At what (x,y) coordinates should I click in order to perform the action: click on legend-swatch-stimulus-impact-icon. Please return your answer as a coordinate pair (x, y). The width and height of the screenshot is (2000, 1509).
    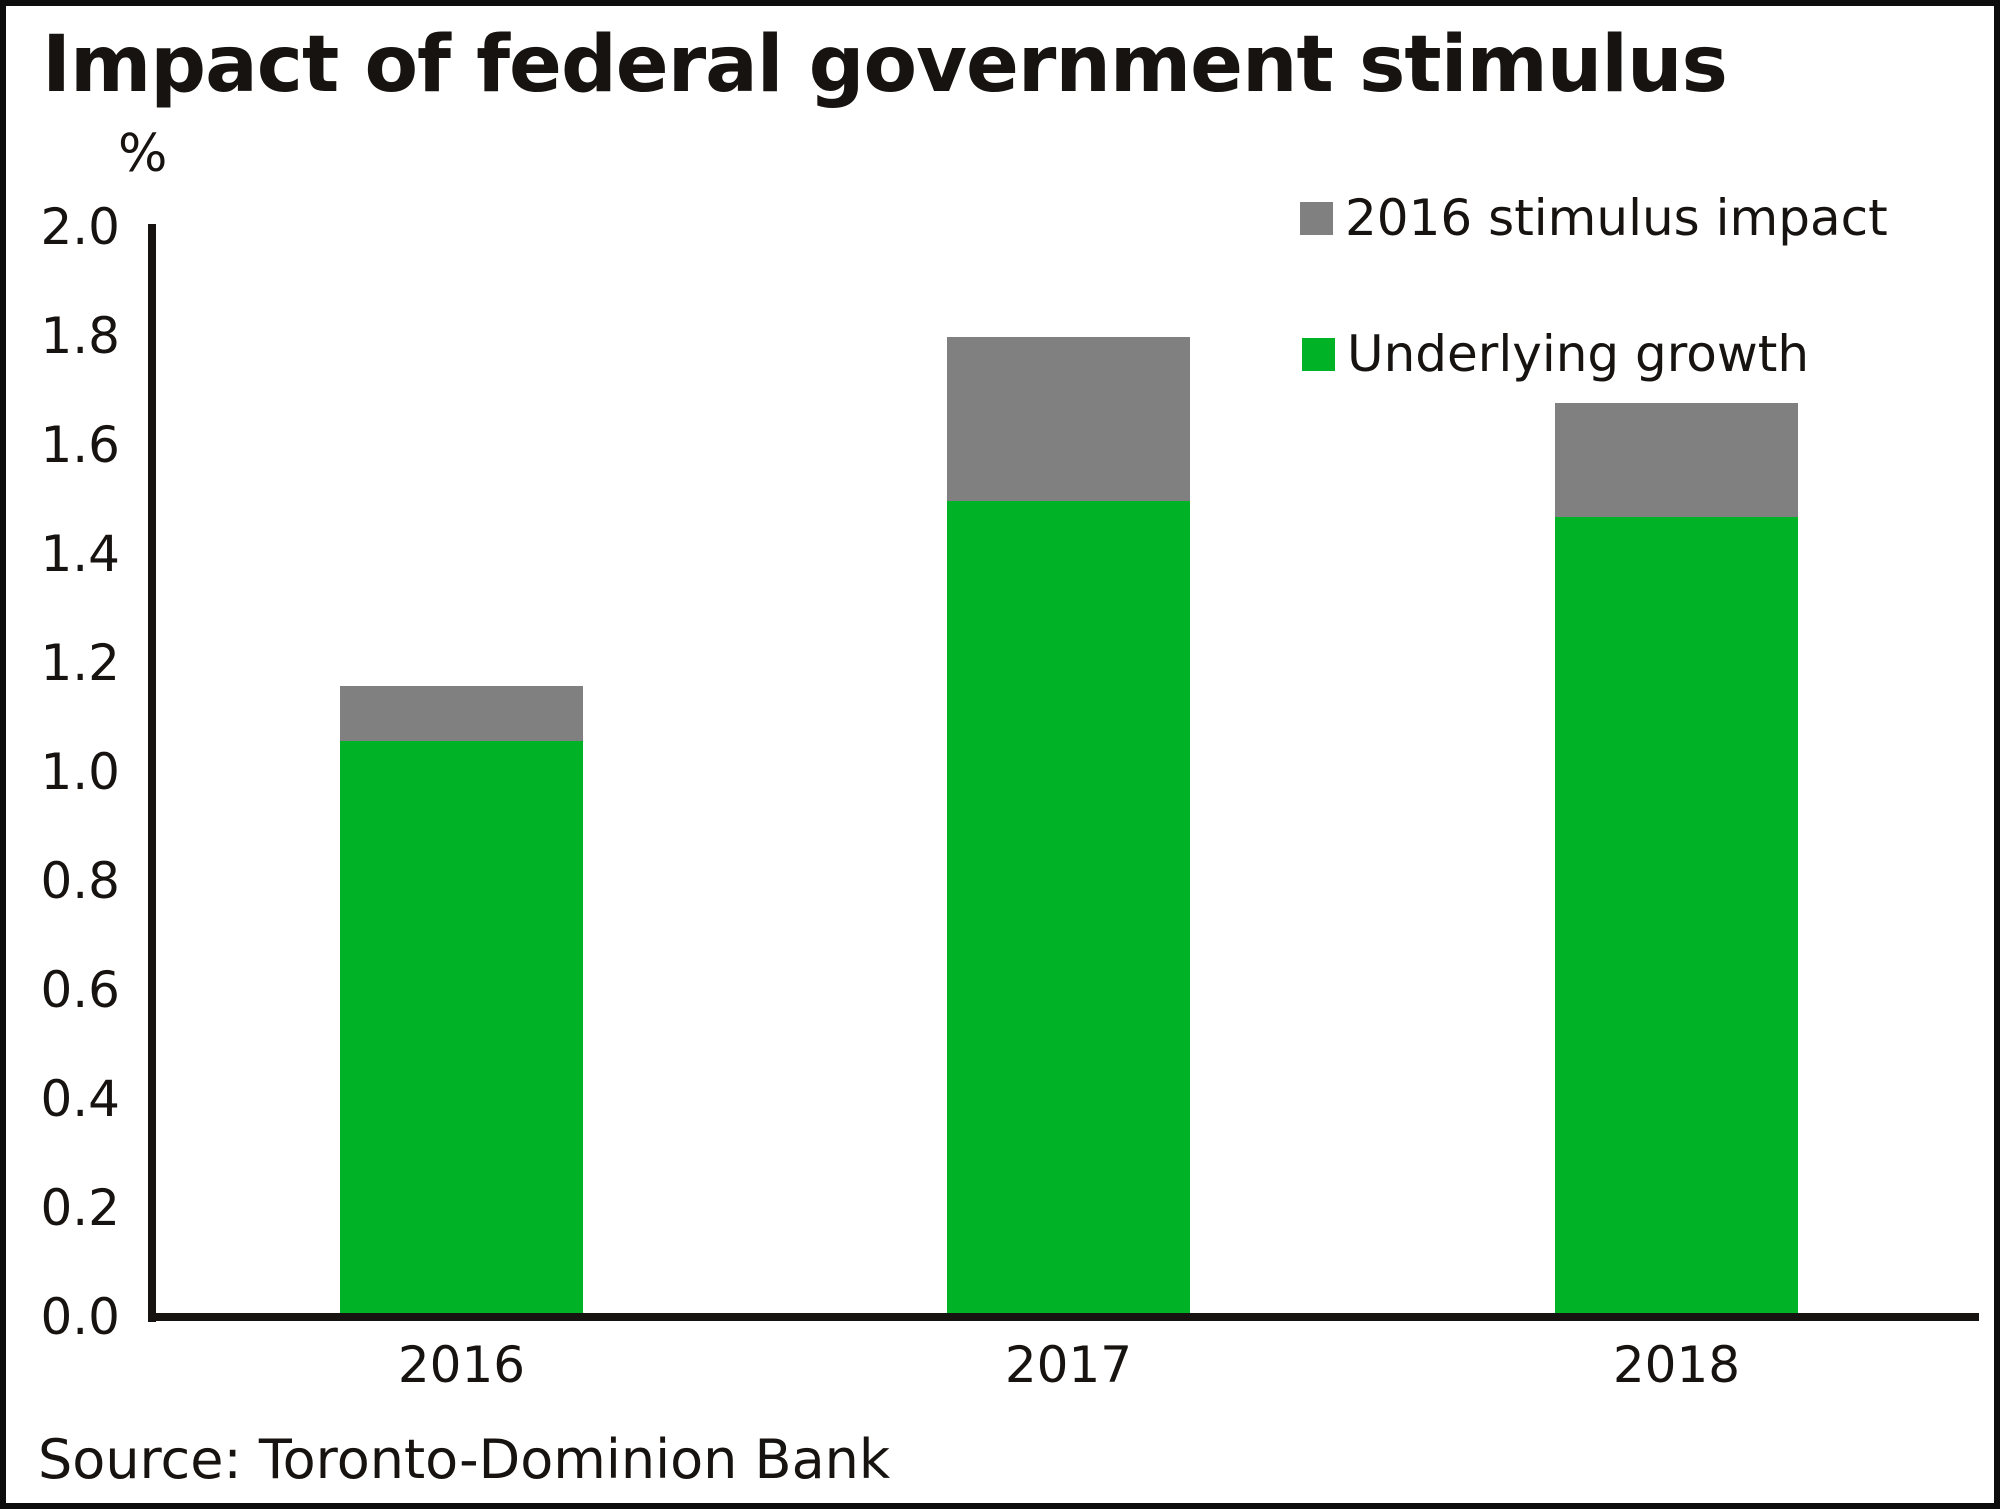
    Looking at the image, I should click on (1316, 218).